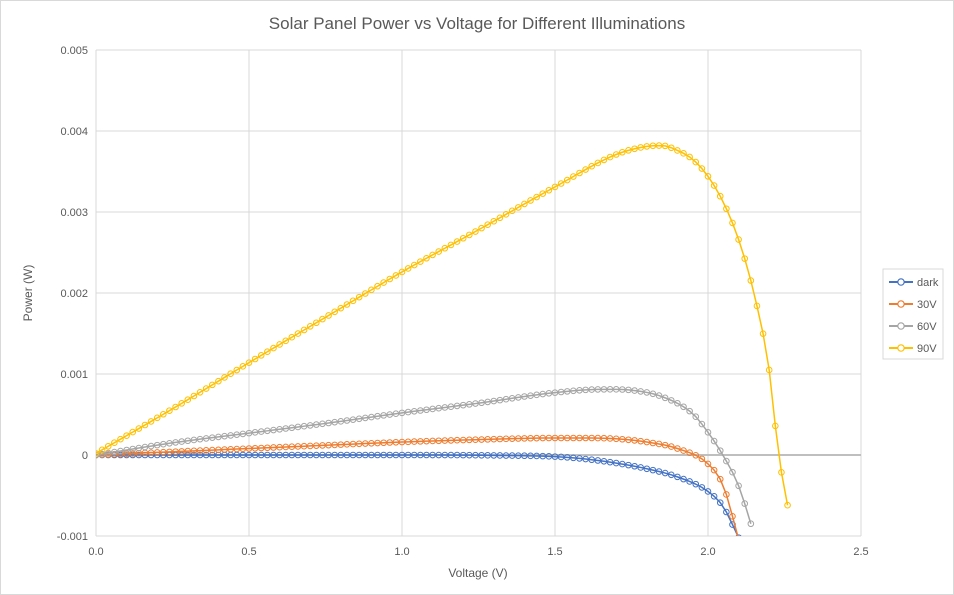  I want to click on legend-item: 90V, so click(913, 349).